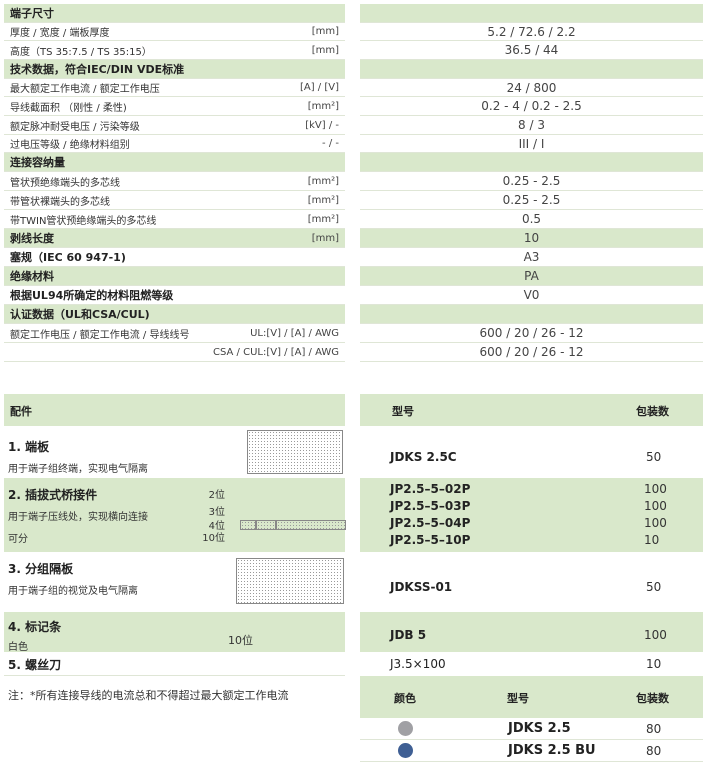  I want to click on accessories-header-right: 型号 包装数, so click(531, 410).